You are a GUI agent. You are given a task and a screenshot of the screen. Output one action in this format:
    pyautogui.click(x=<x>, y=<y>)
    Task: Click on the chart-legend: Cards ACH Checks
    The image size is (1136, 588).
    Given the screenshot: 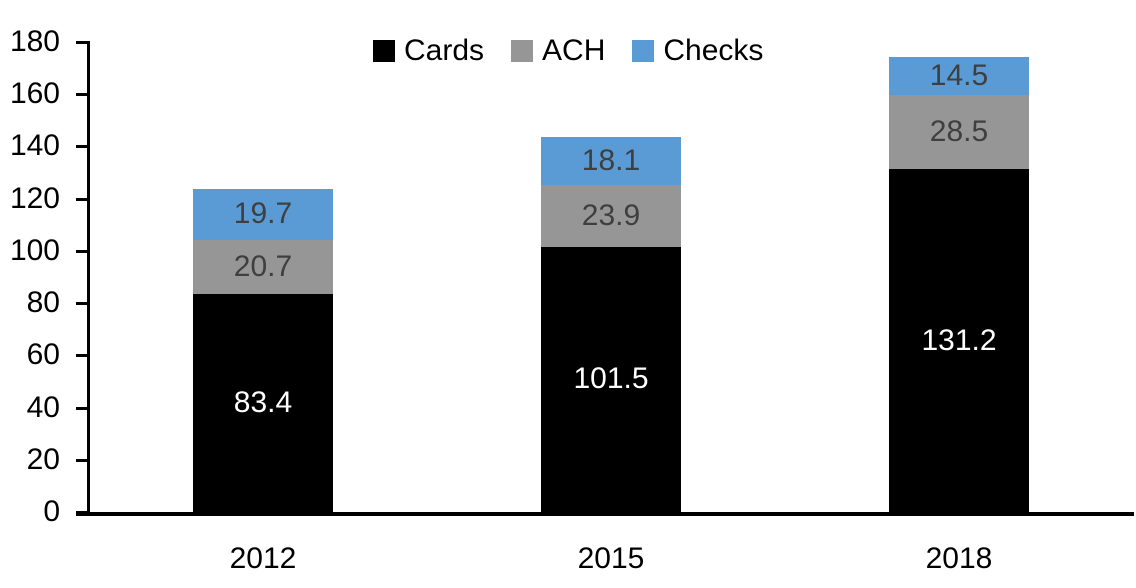 What is the action you would take?
    pyautogui.click(x=568, y=51)
    